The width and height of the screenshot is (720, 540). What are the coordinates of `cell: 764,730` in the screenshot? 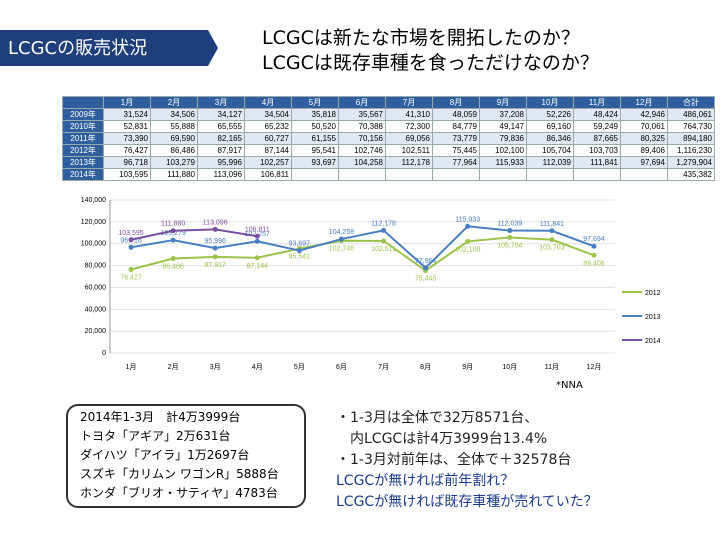 It's located at (691, 126).